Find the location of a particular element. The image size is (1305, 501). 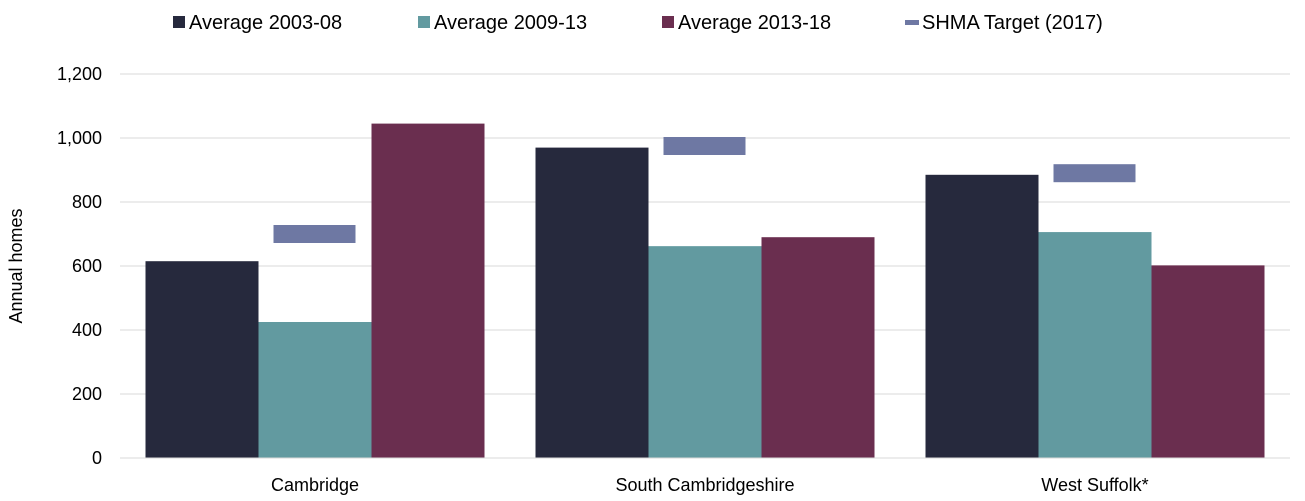

y-axis-title: Annual homes is located at coordinates (16, 265).